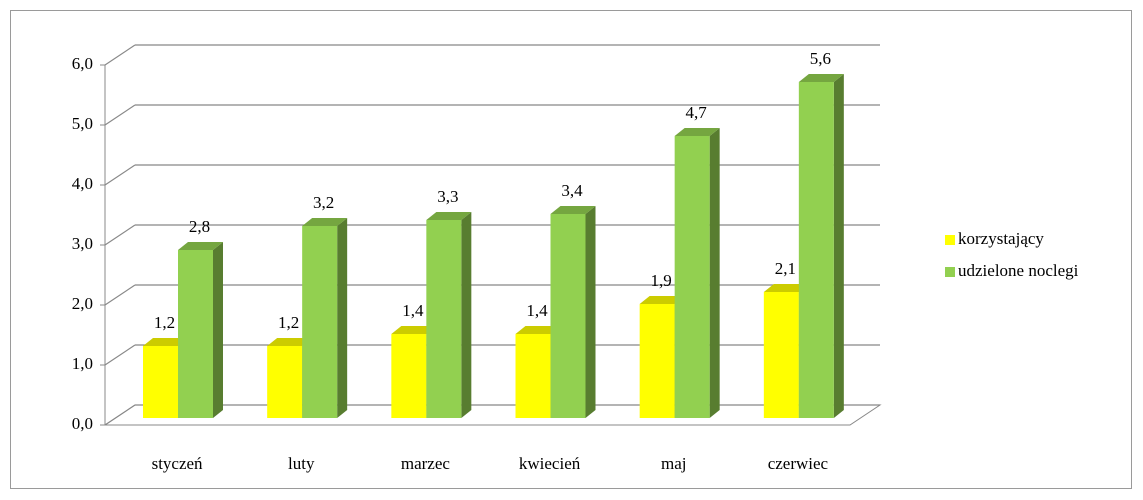 Image resolution: width=1143 pixels, height=500 pixels. Describe the element at coordinates (820, 58) in the screenshot. I see `value-label: 5,6` at that location.